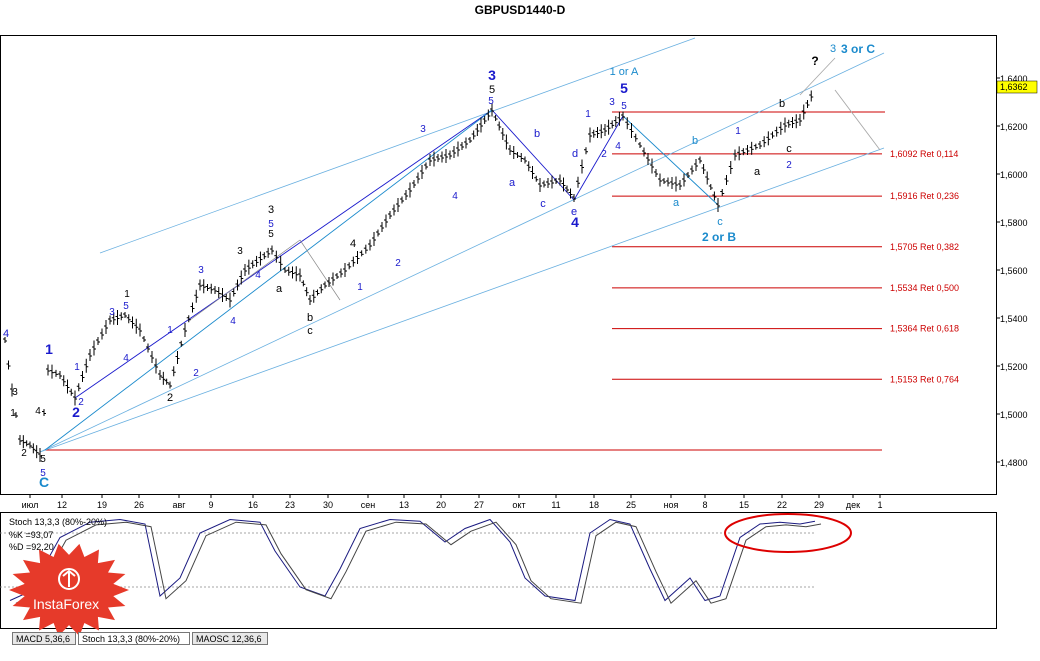 The height and width of the screenshot is (661, 1040). What do you see at coordinates (1014, 127) in the screenshot?
I see `y-tick-label: 1,6200` at bounding box center [1014, 127].